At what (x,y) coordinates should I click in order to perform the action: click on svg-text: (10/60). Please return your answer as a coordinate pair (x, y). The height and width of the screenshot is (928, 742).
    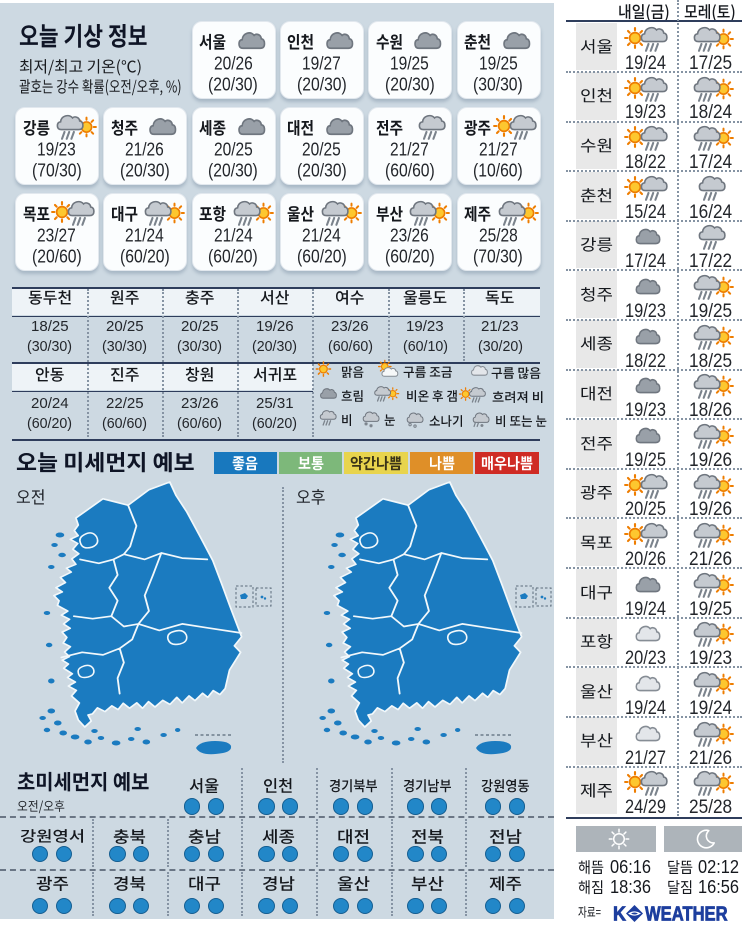
    Looking at the image, I should click on (498, 169).